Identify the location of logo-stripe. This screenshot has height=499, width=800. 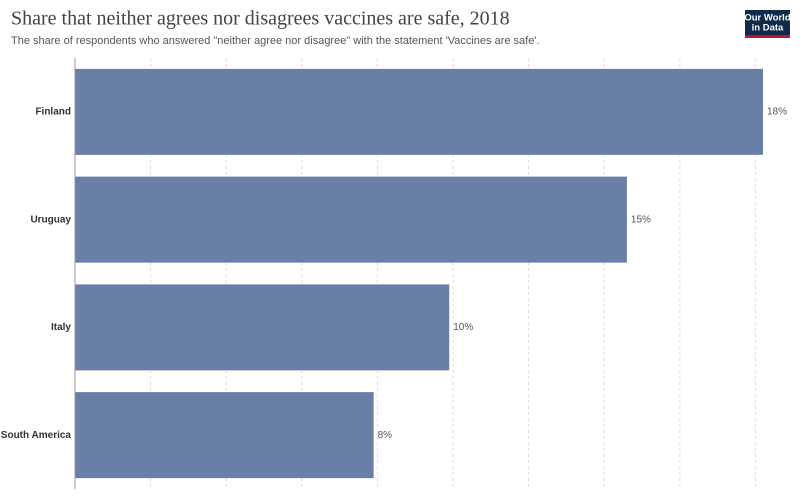
(767, 36).